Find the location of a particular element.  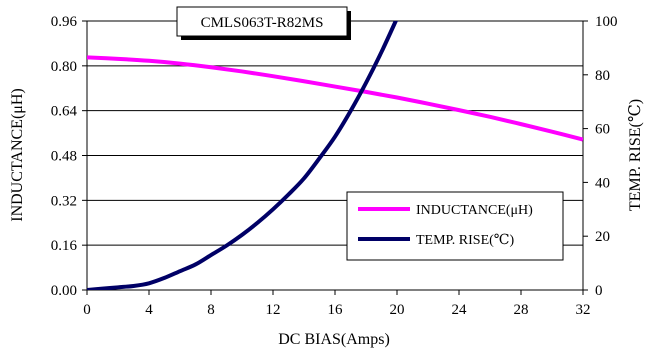

y-right-tick-label: 100 is located at coordinates (606, 22).